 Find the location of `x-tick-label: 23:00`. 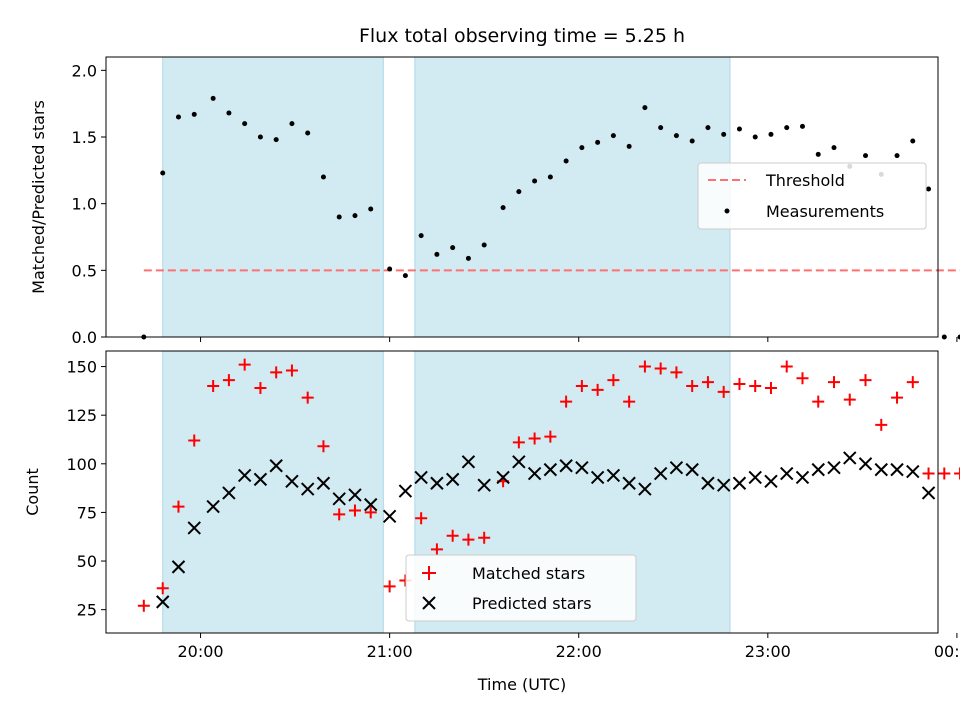

x-tick-label: 23:00 is located at coordinates (768, 651).